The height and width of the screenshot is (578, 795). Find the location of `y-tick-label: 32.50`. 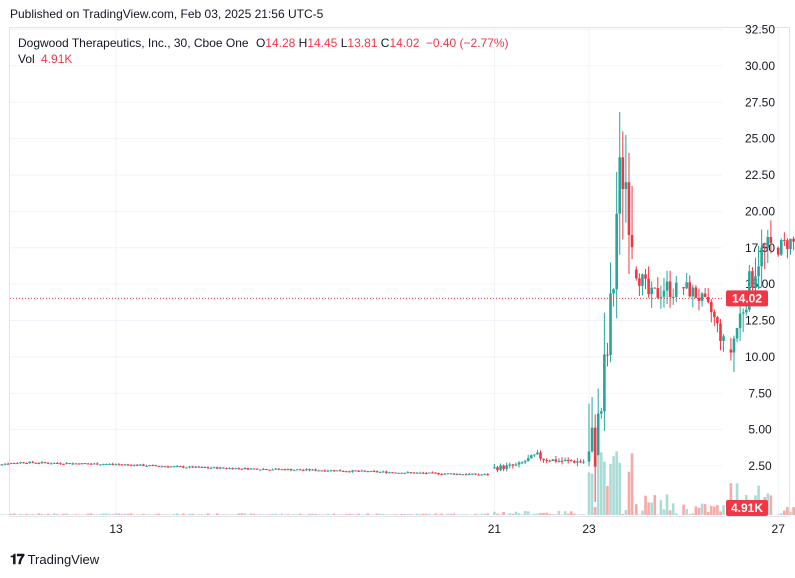

y-tick-label: 32.50 is located at coordinates (760, 30).